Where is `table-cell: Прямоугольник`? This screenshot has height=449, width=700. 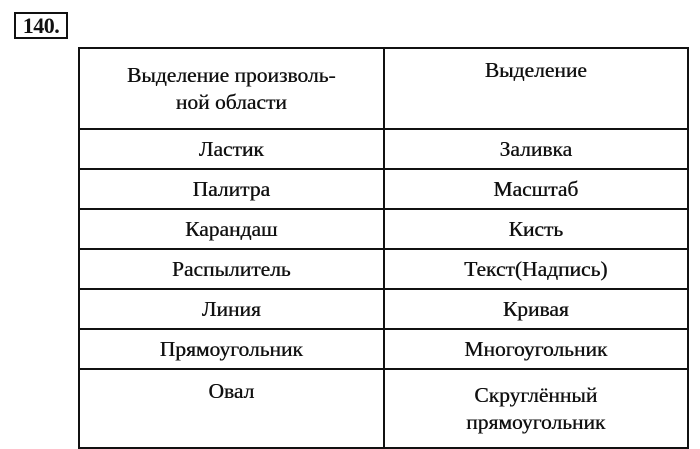 table-cell: Прямоугольник is located at coordinates (231, 349).